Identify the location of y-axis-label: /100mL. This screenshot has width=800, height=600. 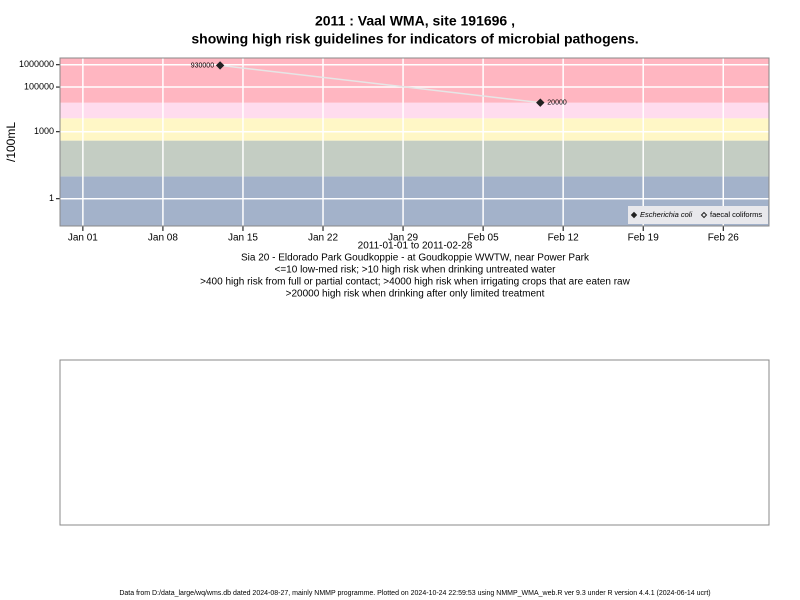
(11, 142).